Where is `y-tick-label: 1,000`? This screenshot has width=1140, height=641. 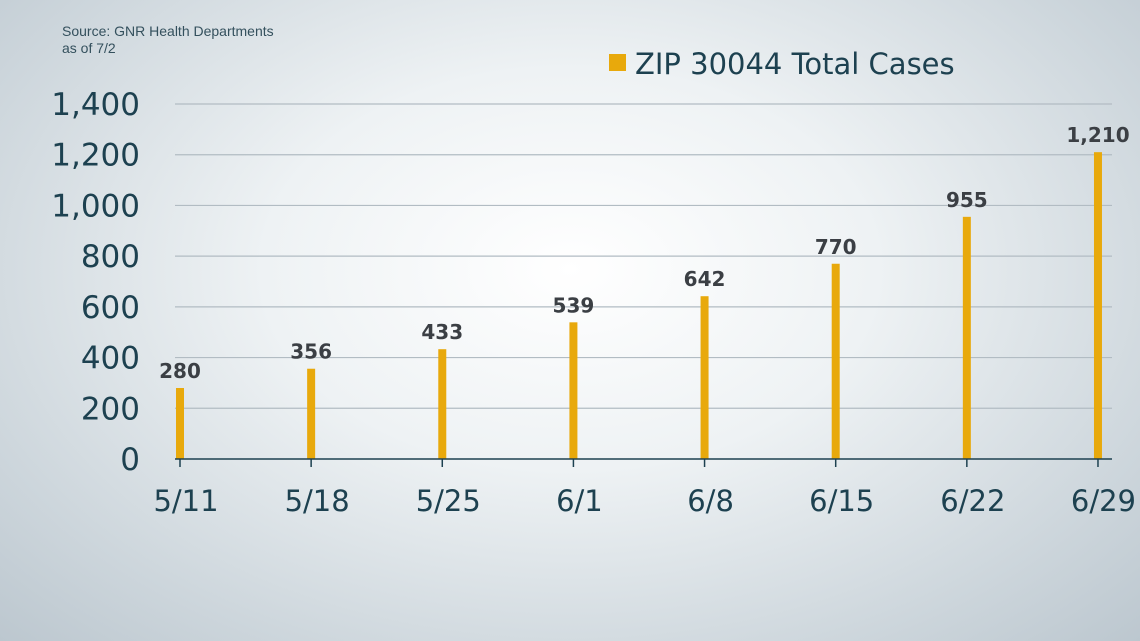 y-tick-label: 1,000 is located at coordinates (95, 206).